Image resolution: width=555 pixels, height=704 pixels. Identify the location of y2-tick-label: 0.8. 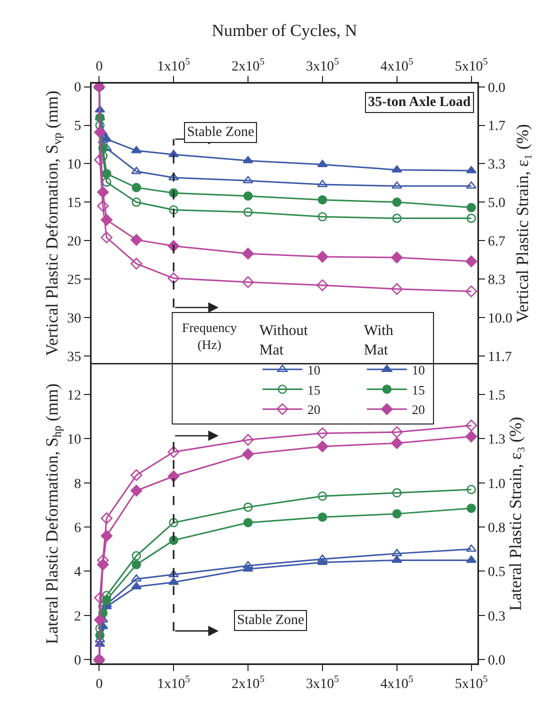
(497, 528).